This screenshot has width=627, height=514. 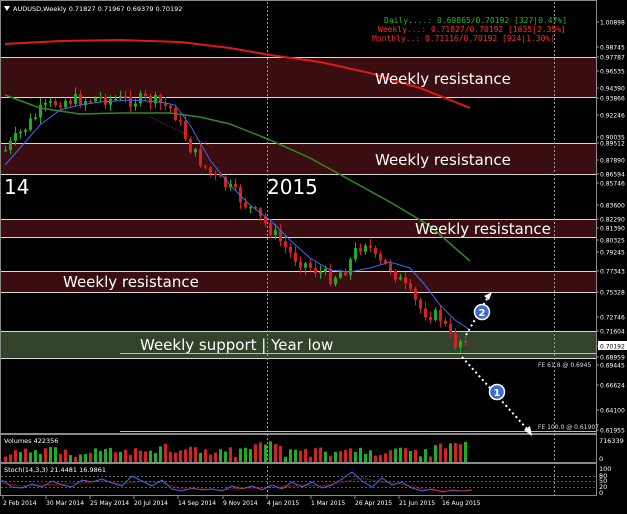 What do you see at coordinates (612, 184) in the screenshot?
I see `price-tick-label: 0.85746` at bounding box center [612, 184].